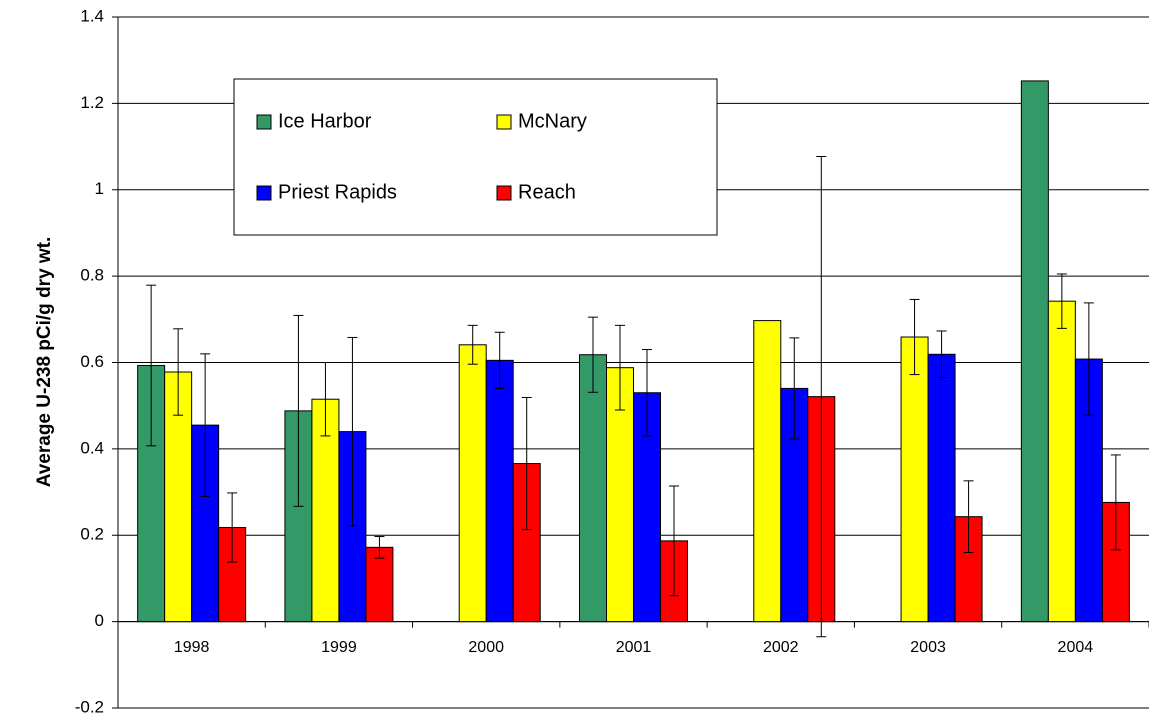 The width and height of the screenshot is (1149, 726). What do you see at coordinates (192, 647) in the screenshot?
I see `x-tick-label: 1998` at bounding box center [192, 647].